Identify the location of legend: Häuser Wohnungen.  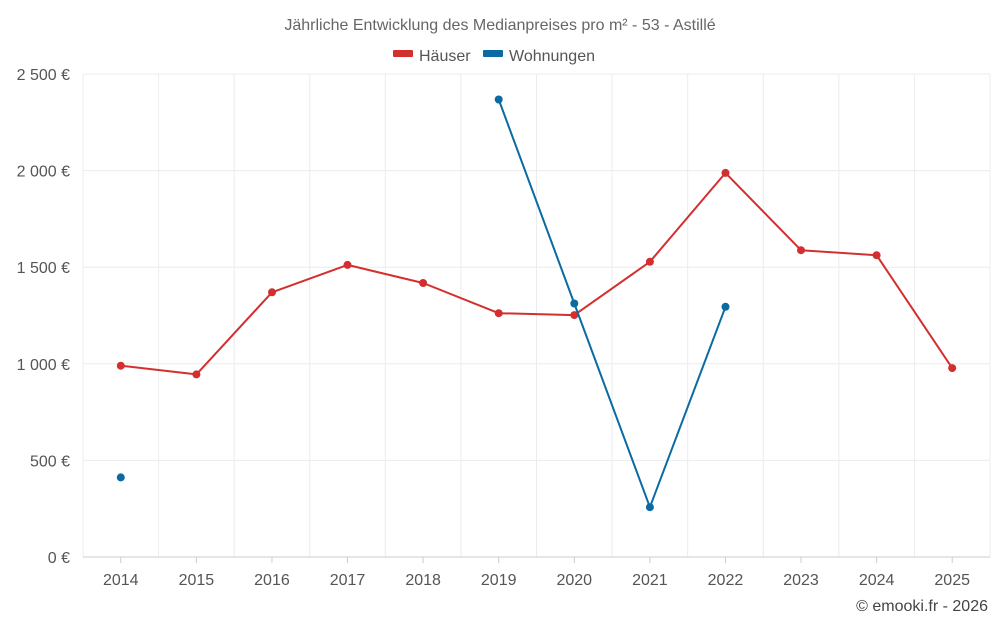
(494, 56).